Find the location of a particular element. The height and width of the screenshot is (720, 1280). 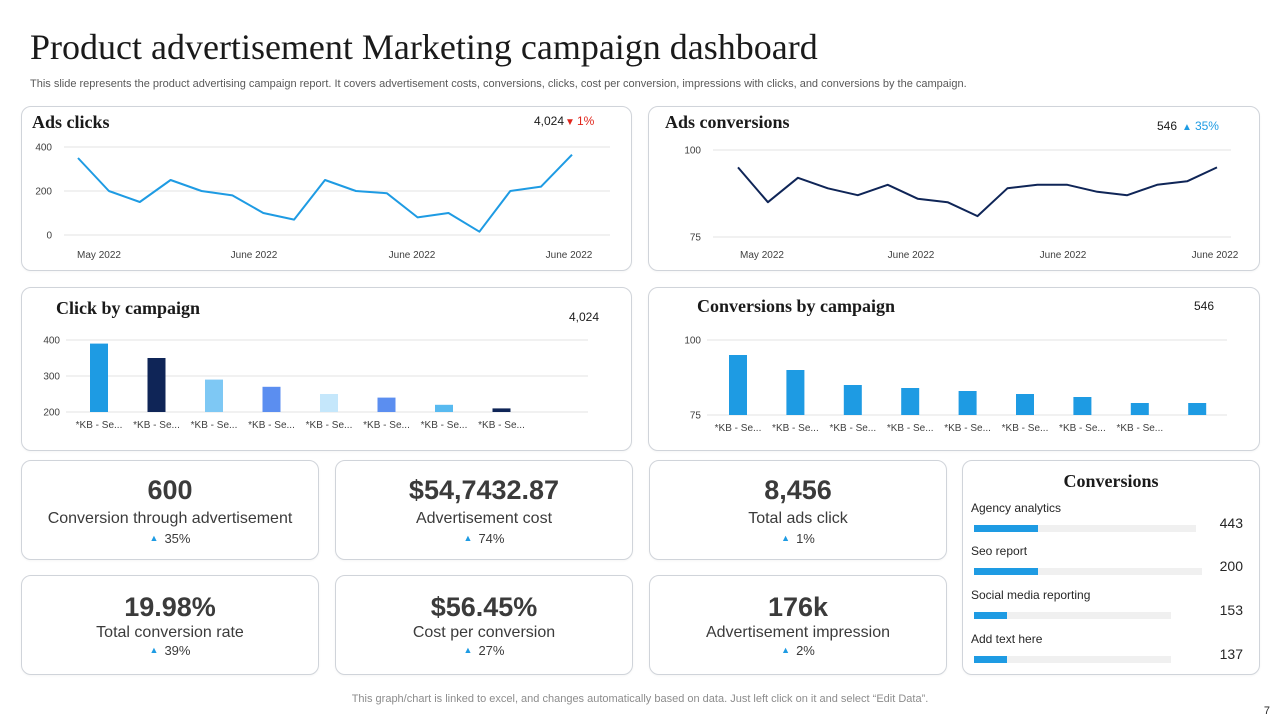

y-tick-label: 0 is located at coordinates (49, 236).